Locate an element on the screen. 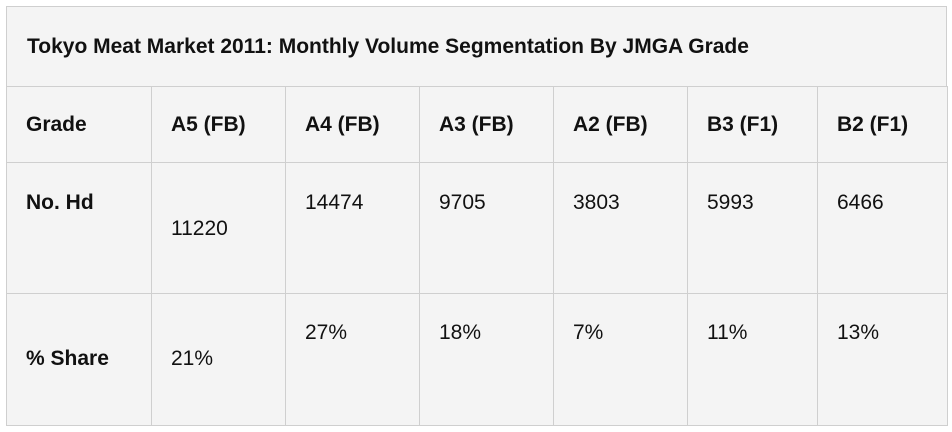 The height and width of the screenshot is (432, 952). table-cell: A4 (FB) is located at coordinates (352, 124).